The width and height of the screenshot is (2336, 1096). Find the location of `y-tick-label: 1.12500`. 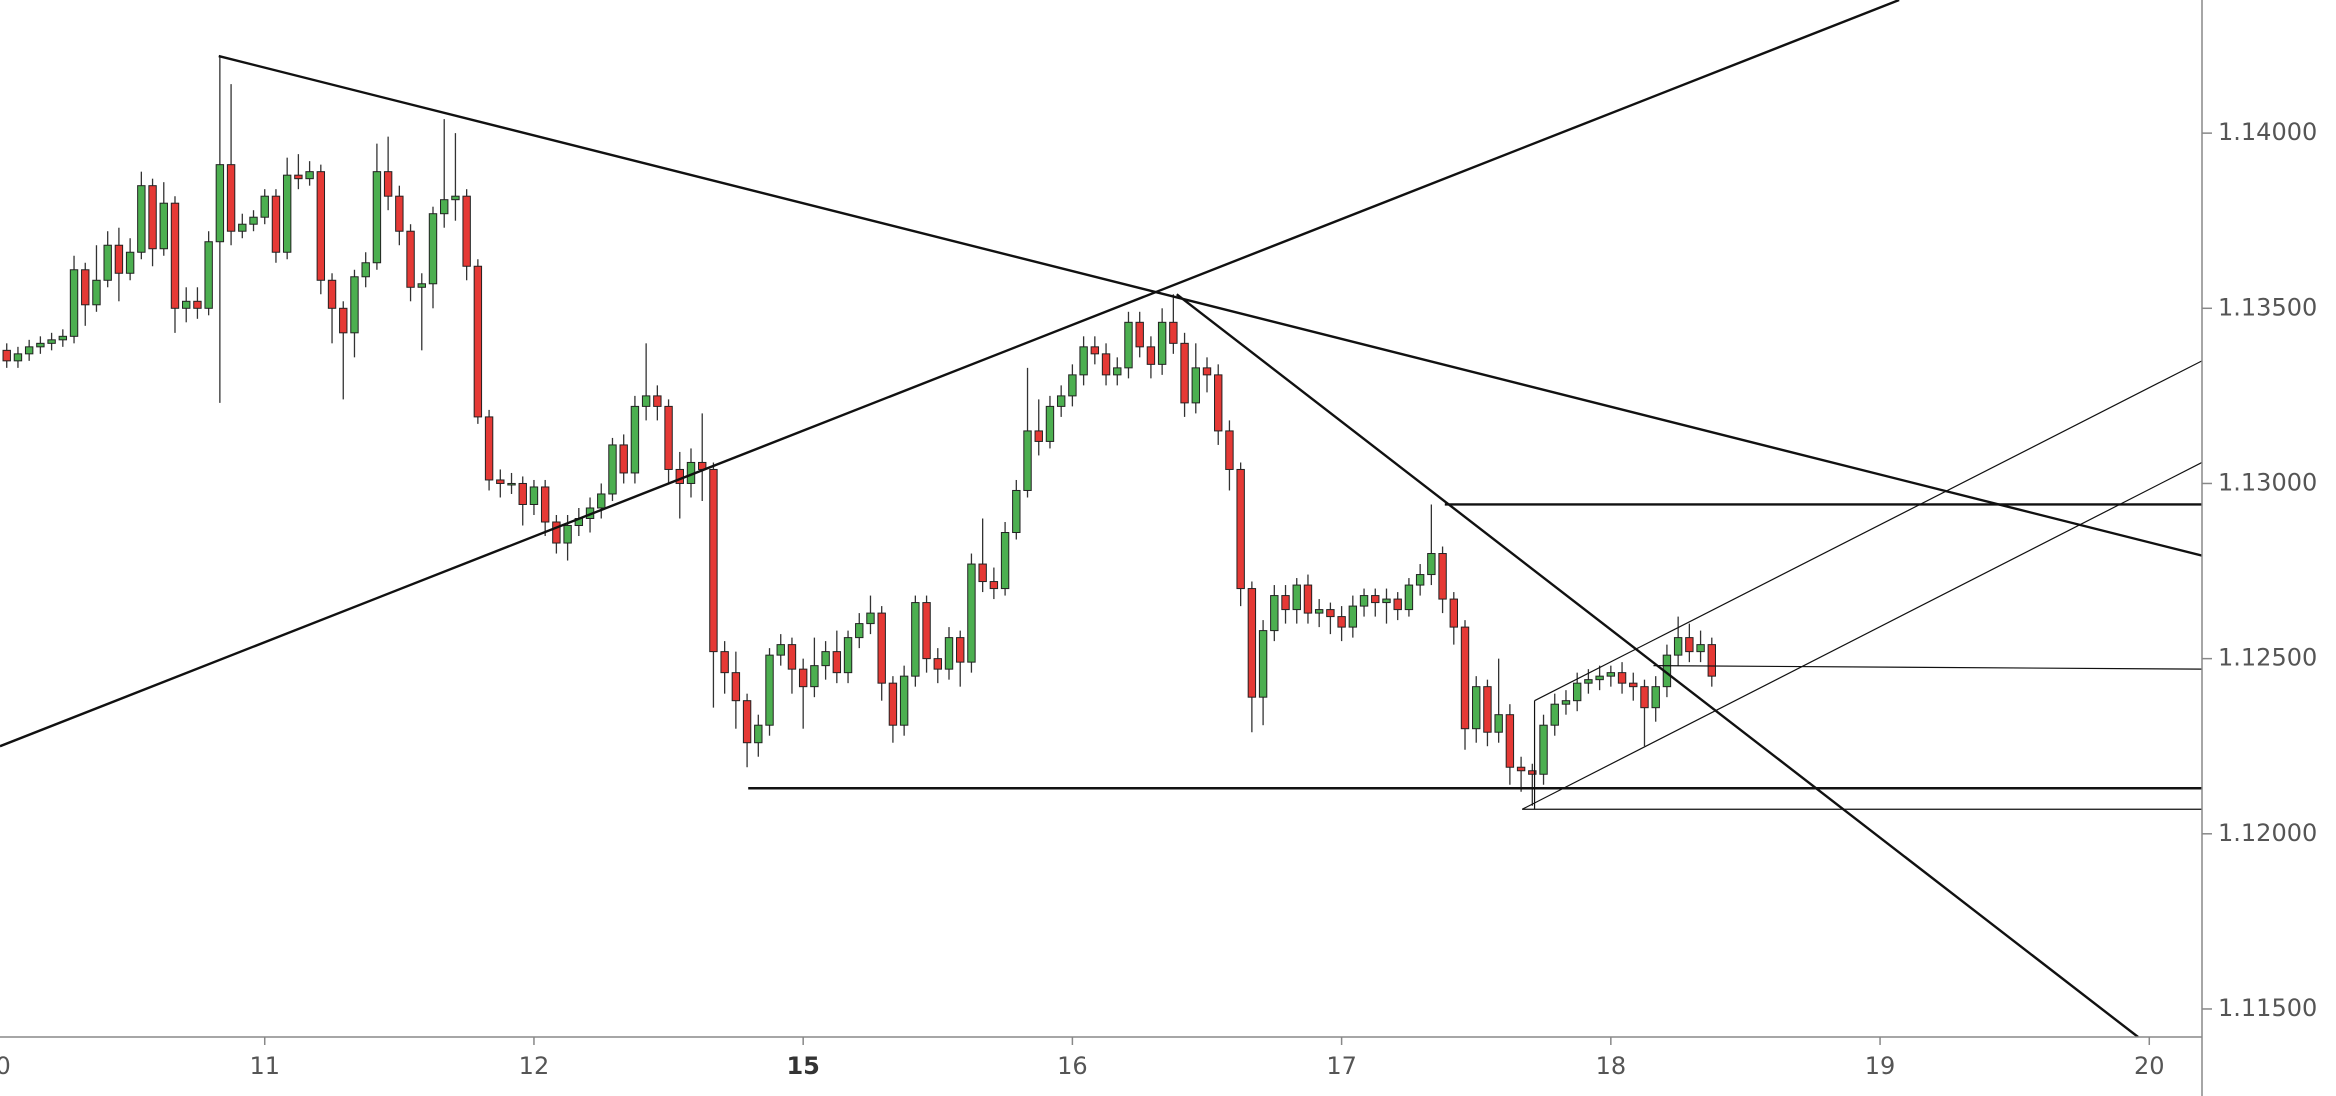

y-tick-label: 1.12500 is located at coordinates (2267, 658).